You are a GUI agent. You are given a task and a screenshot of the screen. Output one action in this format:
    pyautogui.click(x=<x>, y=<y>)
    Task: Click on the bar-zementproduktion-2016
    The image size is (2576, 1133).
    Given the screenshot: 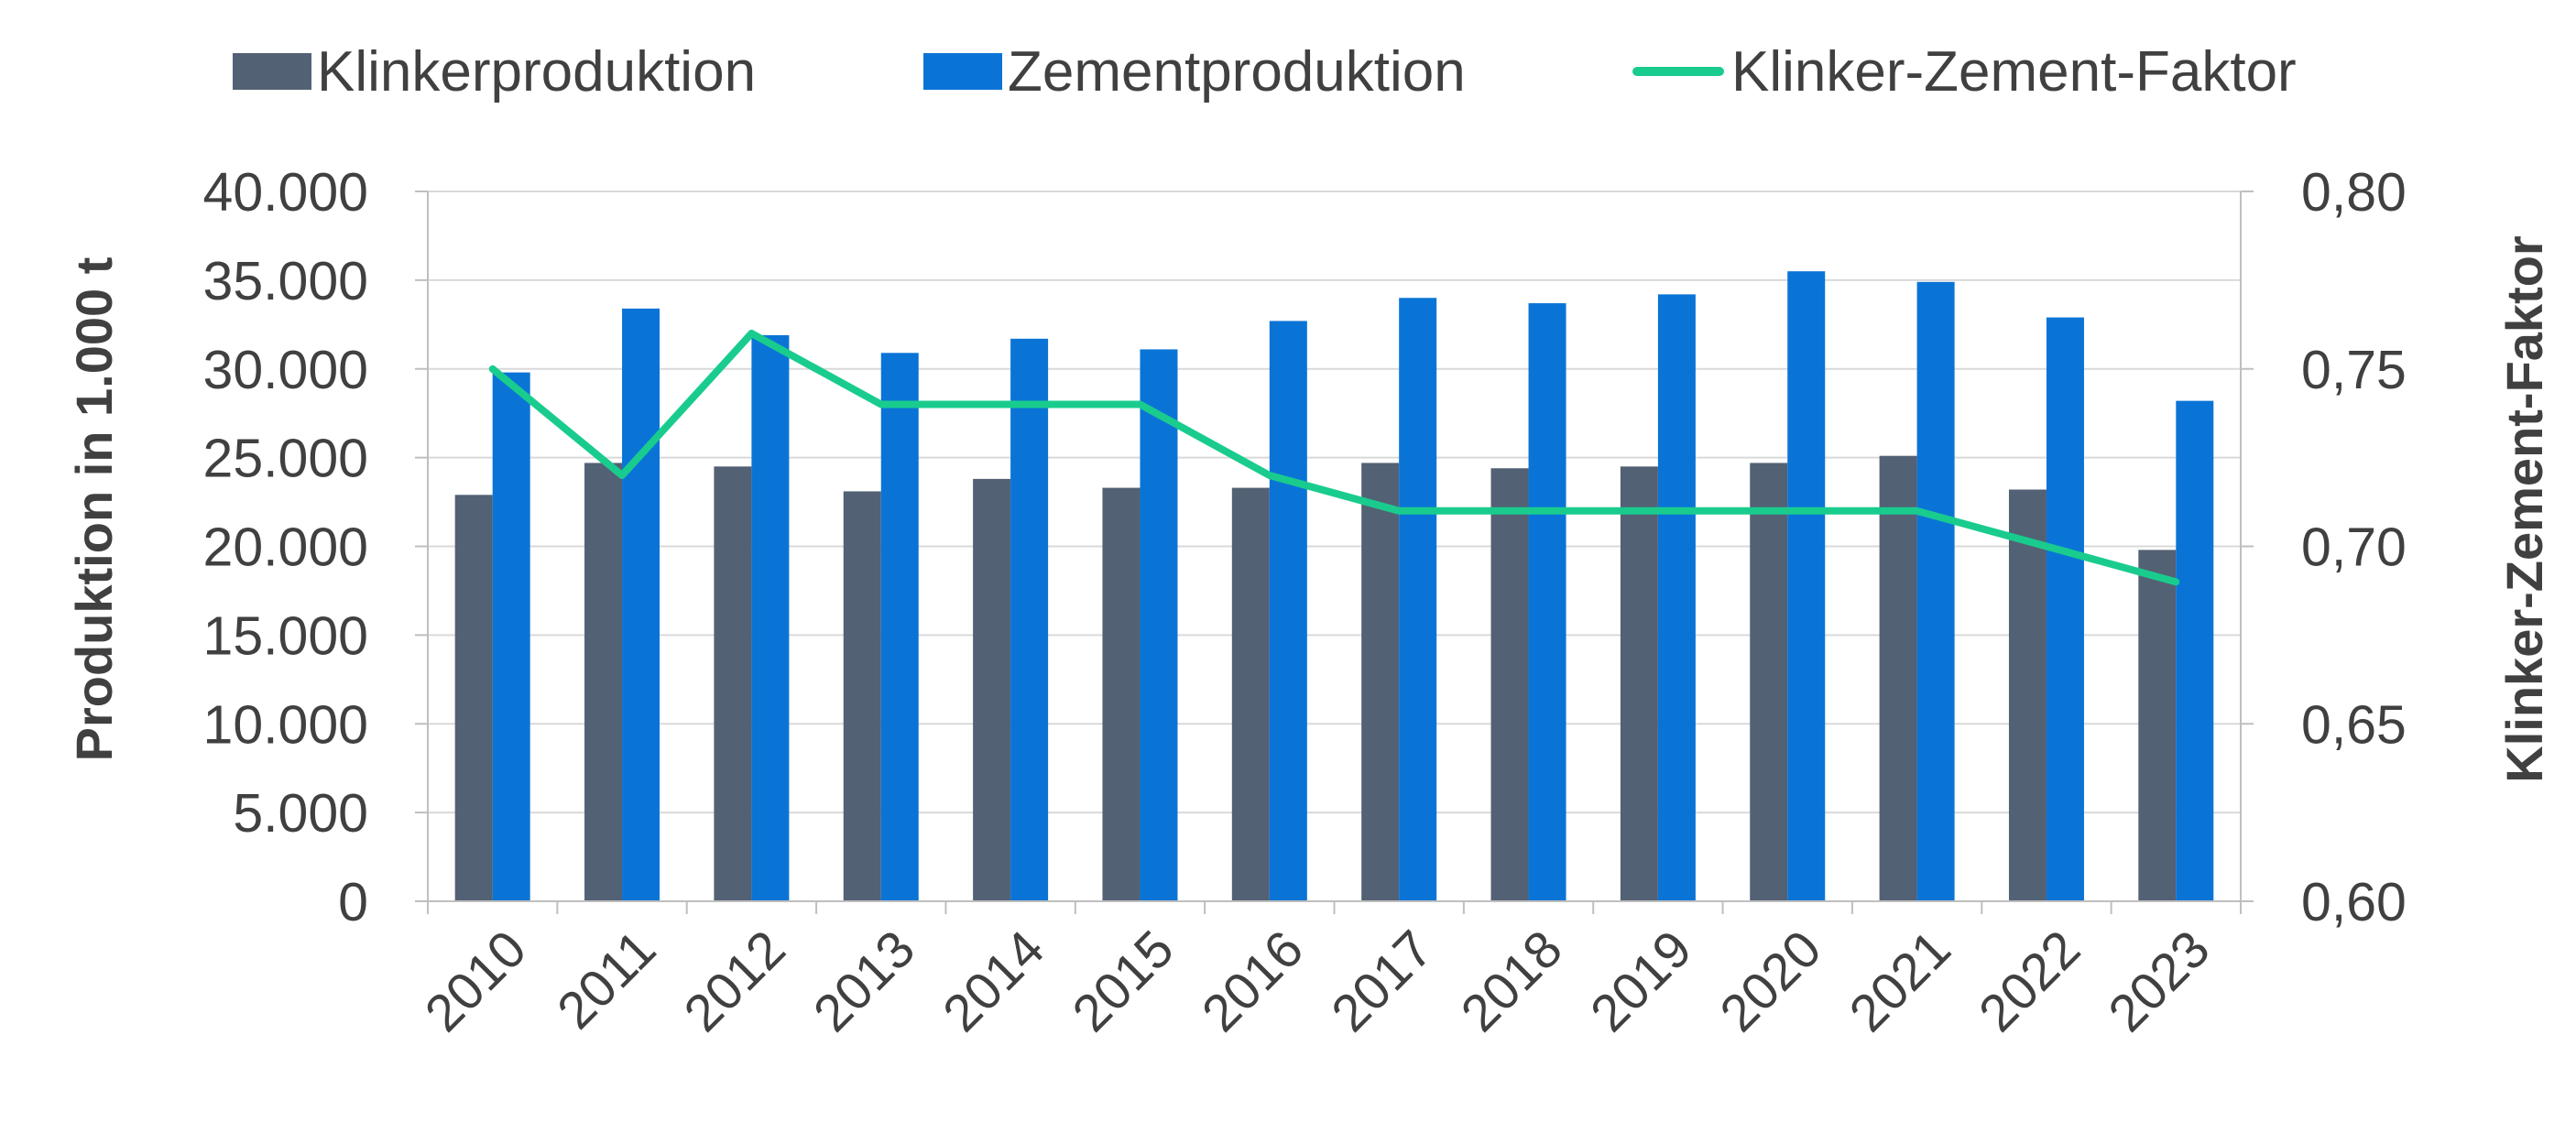 What is the action you would take?
    pyautogui.click(x=1288, y=611)
    